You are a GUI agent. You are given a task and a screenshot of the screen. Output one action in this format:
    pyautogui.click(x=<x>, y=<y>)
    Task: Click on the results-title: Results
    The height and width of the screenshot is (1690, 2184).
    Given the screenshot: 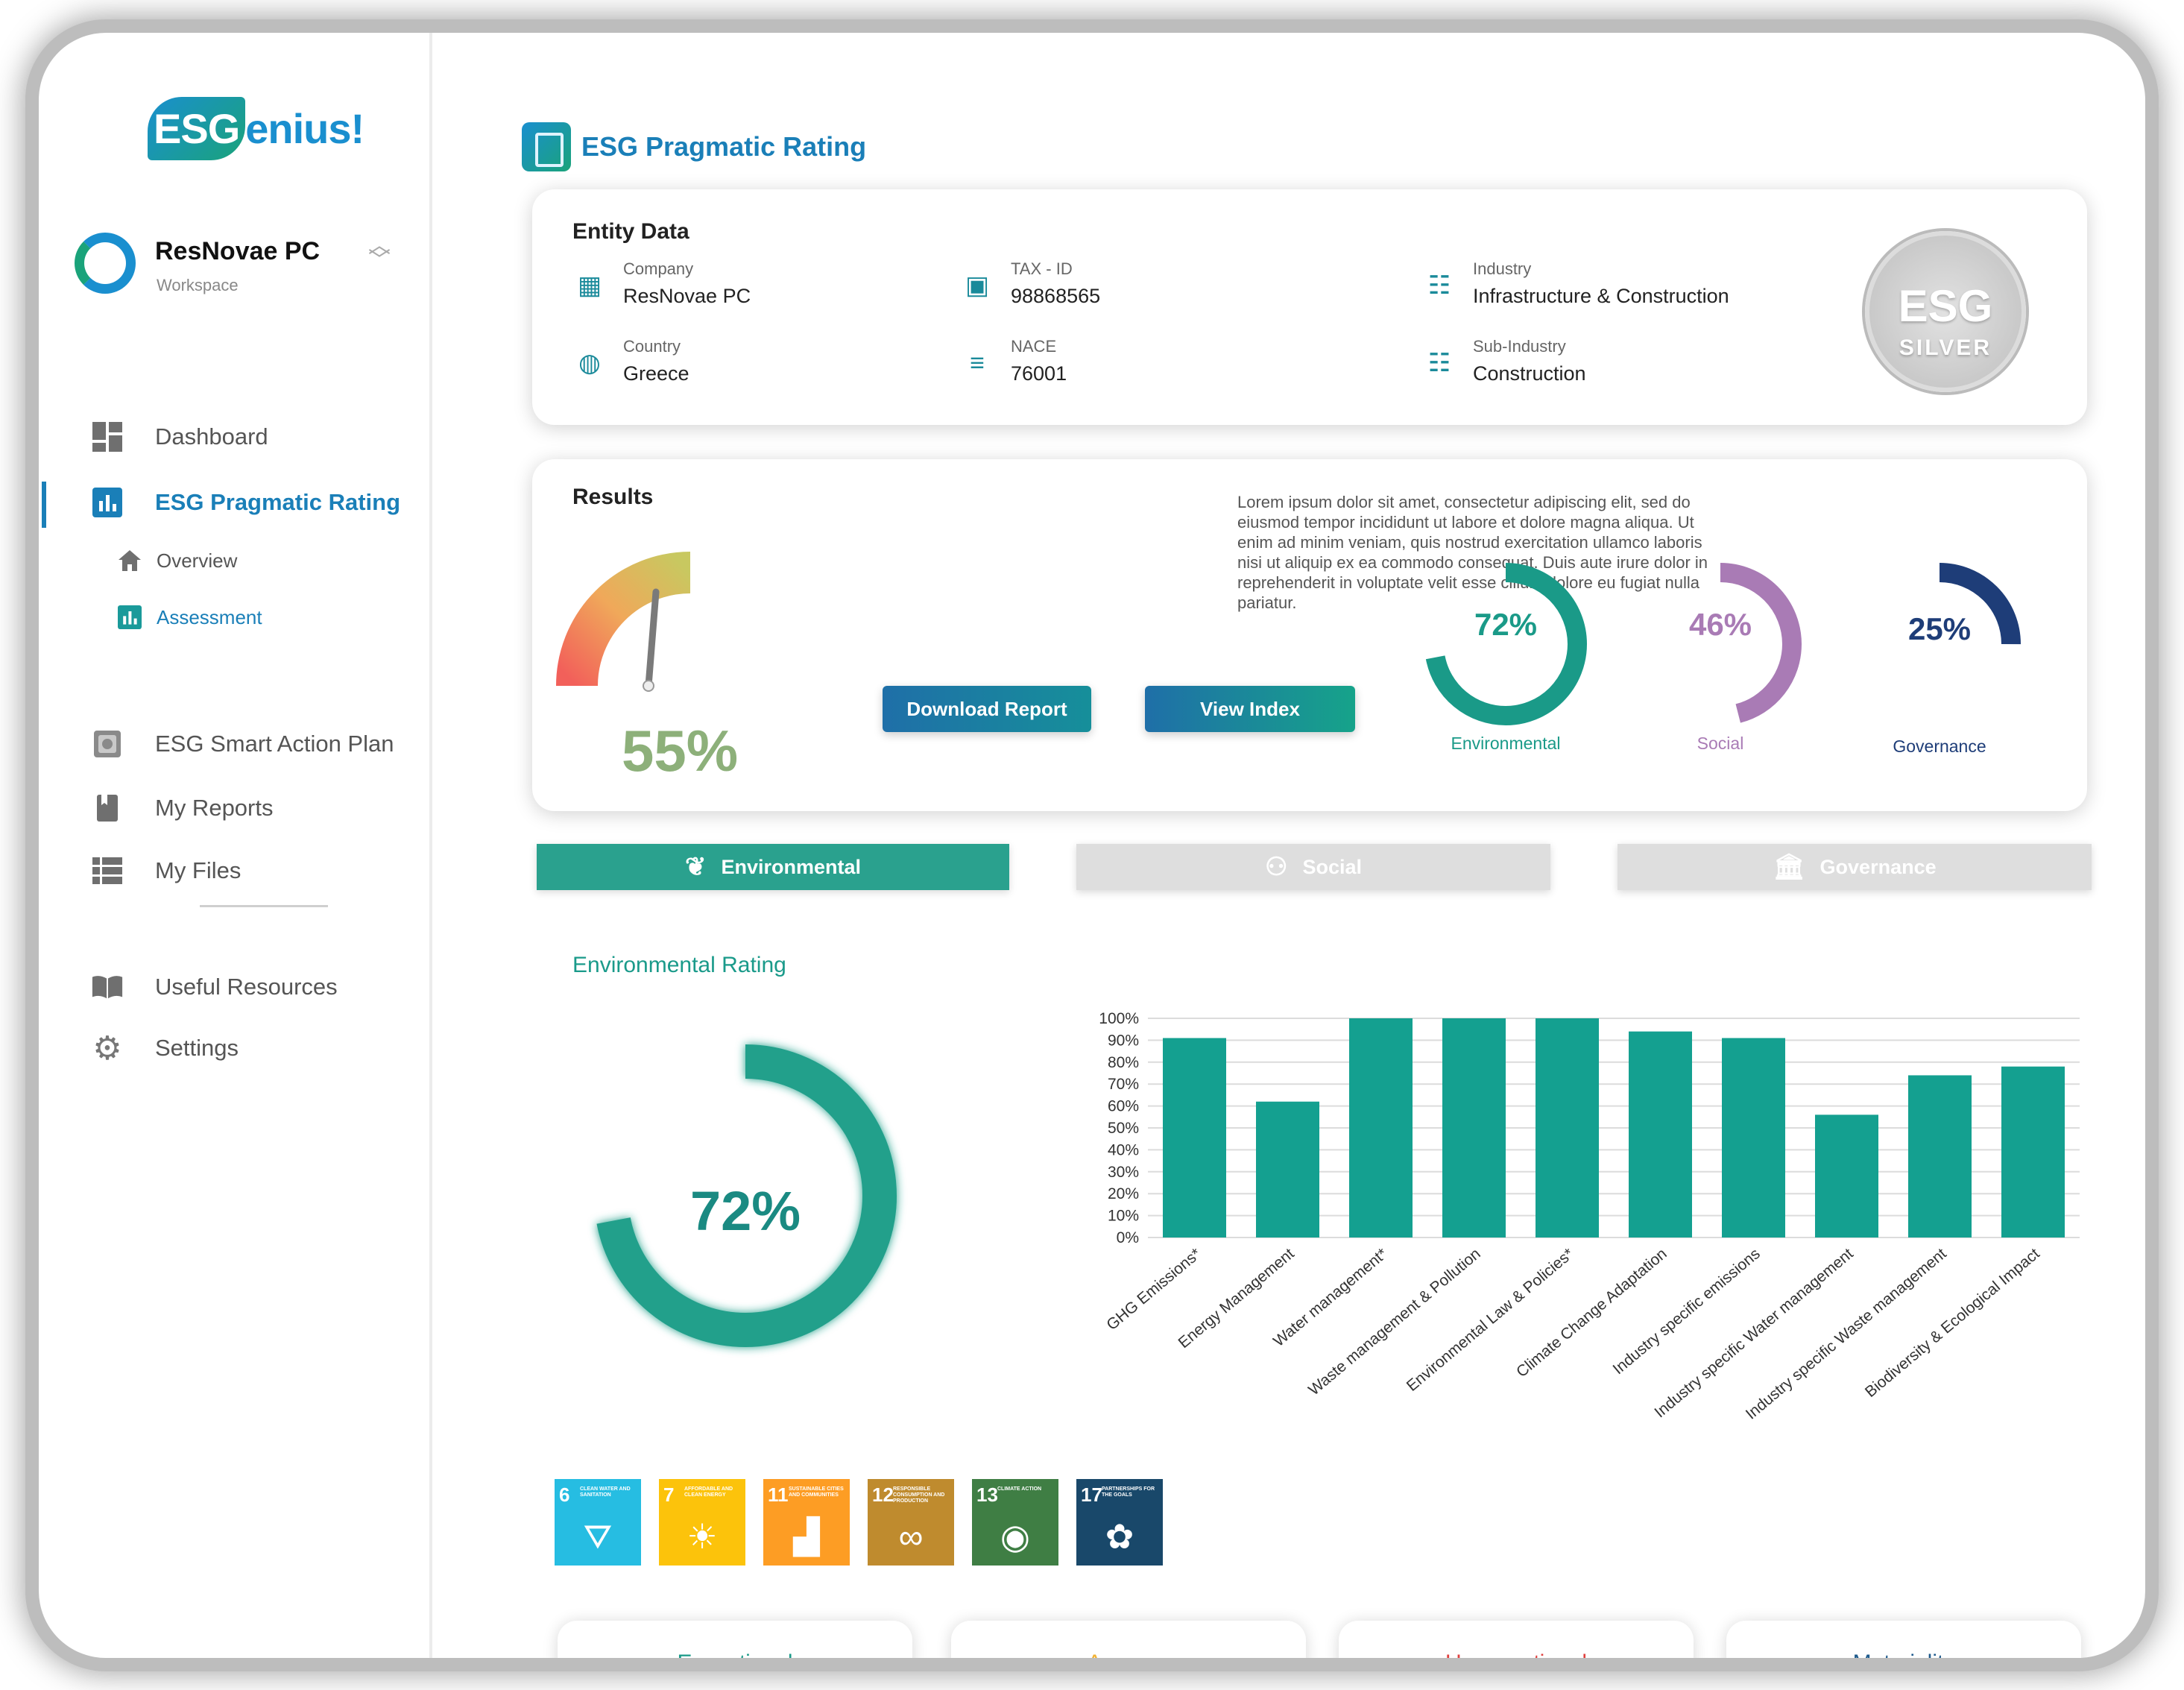 What is the action you would take?
    pyautogui.click(x=613, y=497)
    